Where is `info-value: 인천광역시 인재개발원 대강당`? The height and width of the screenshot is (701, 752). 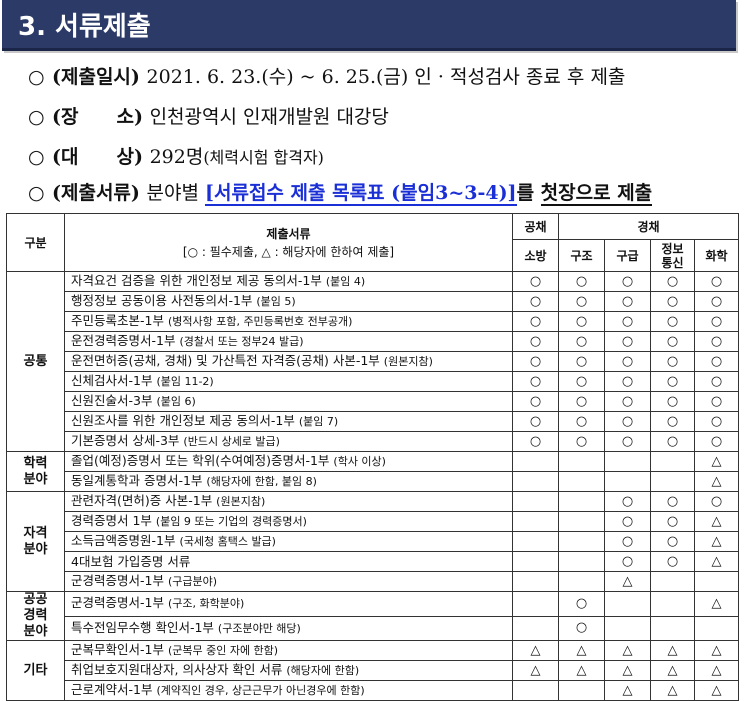
info-value: 인천광역시 인재개발원 대강당 is located at coordinates (269, 117).